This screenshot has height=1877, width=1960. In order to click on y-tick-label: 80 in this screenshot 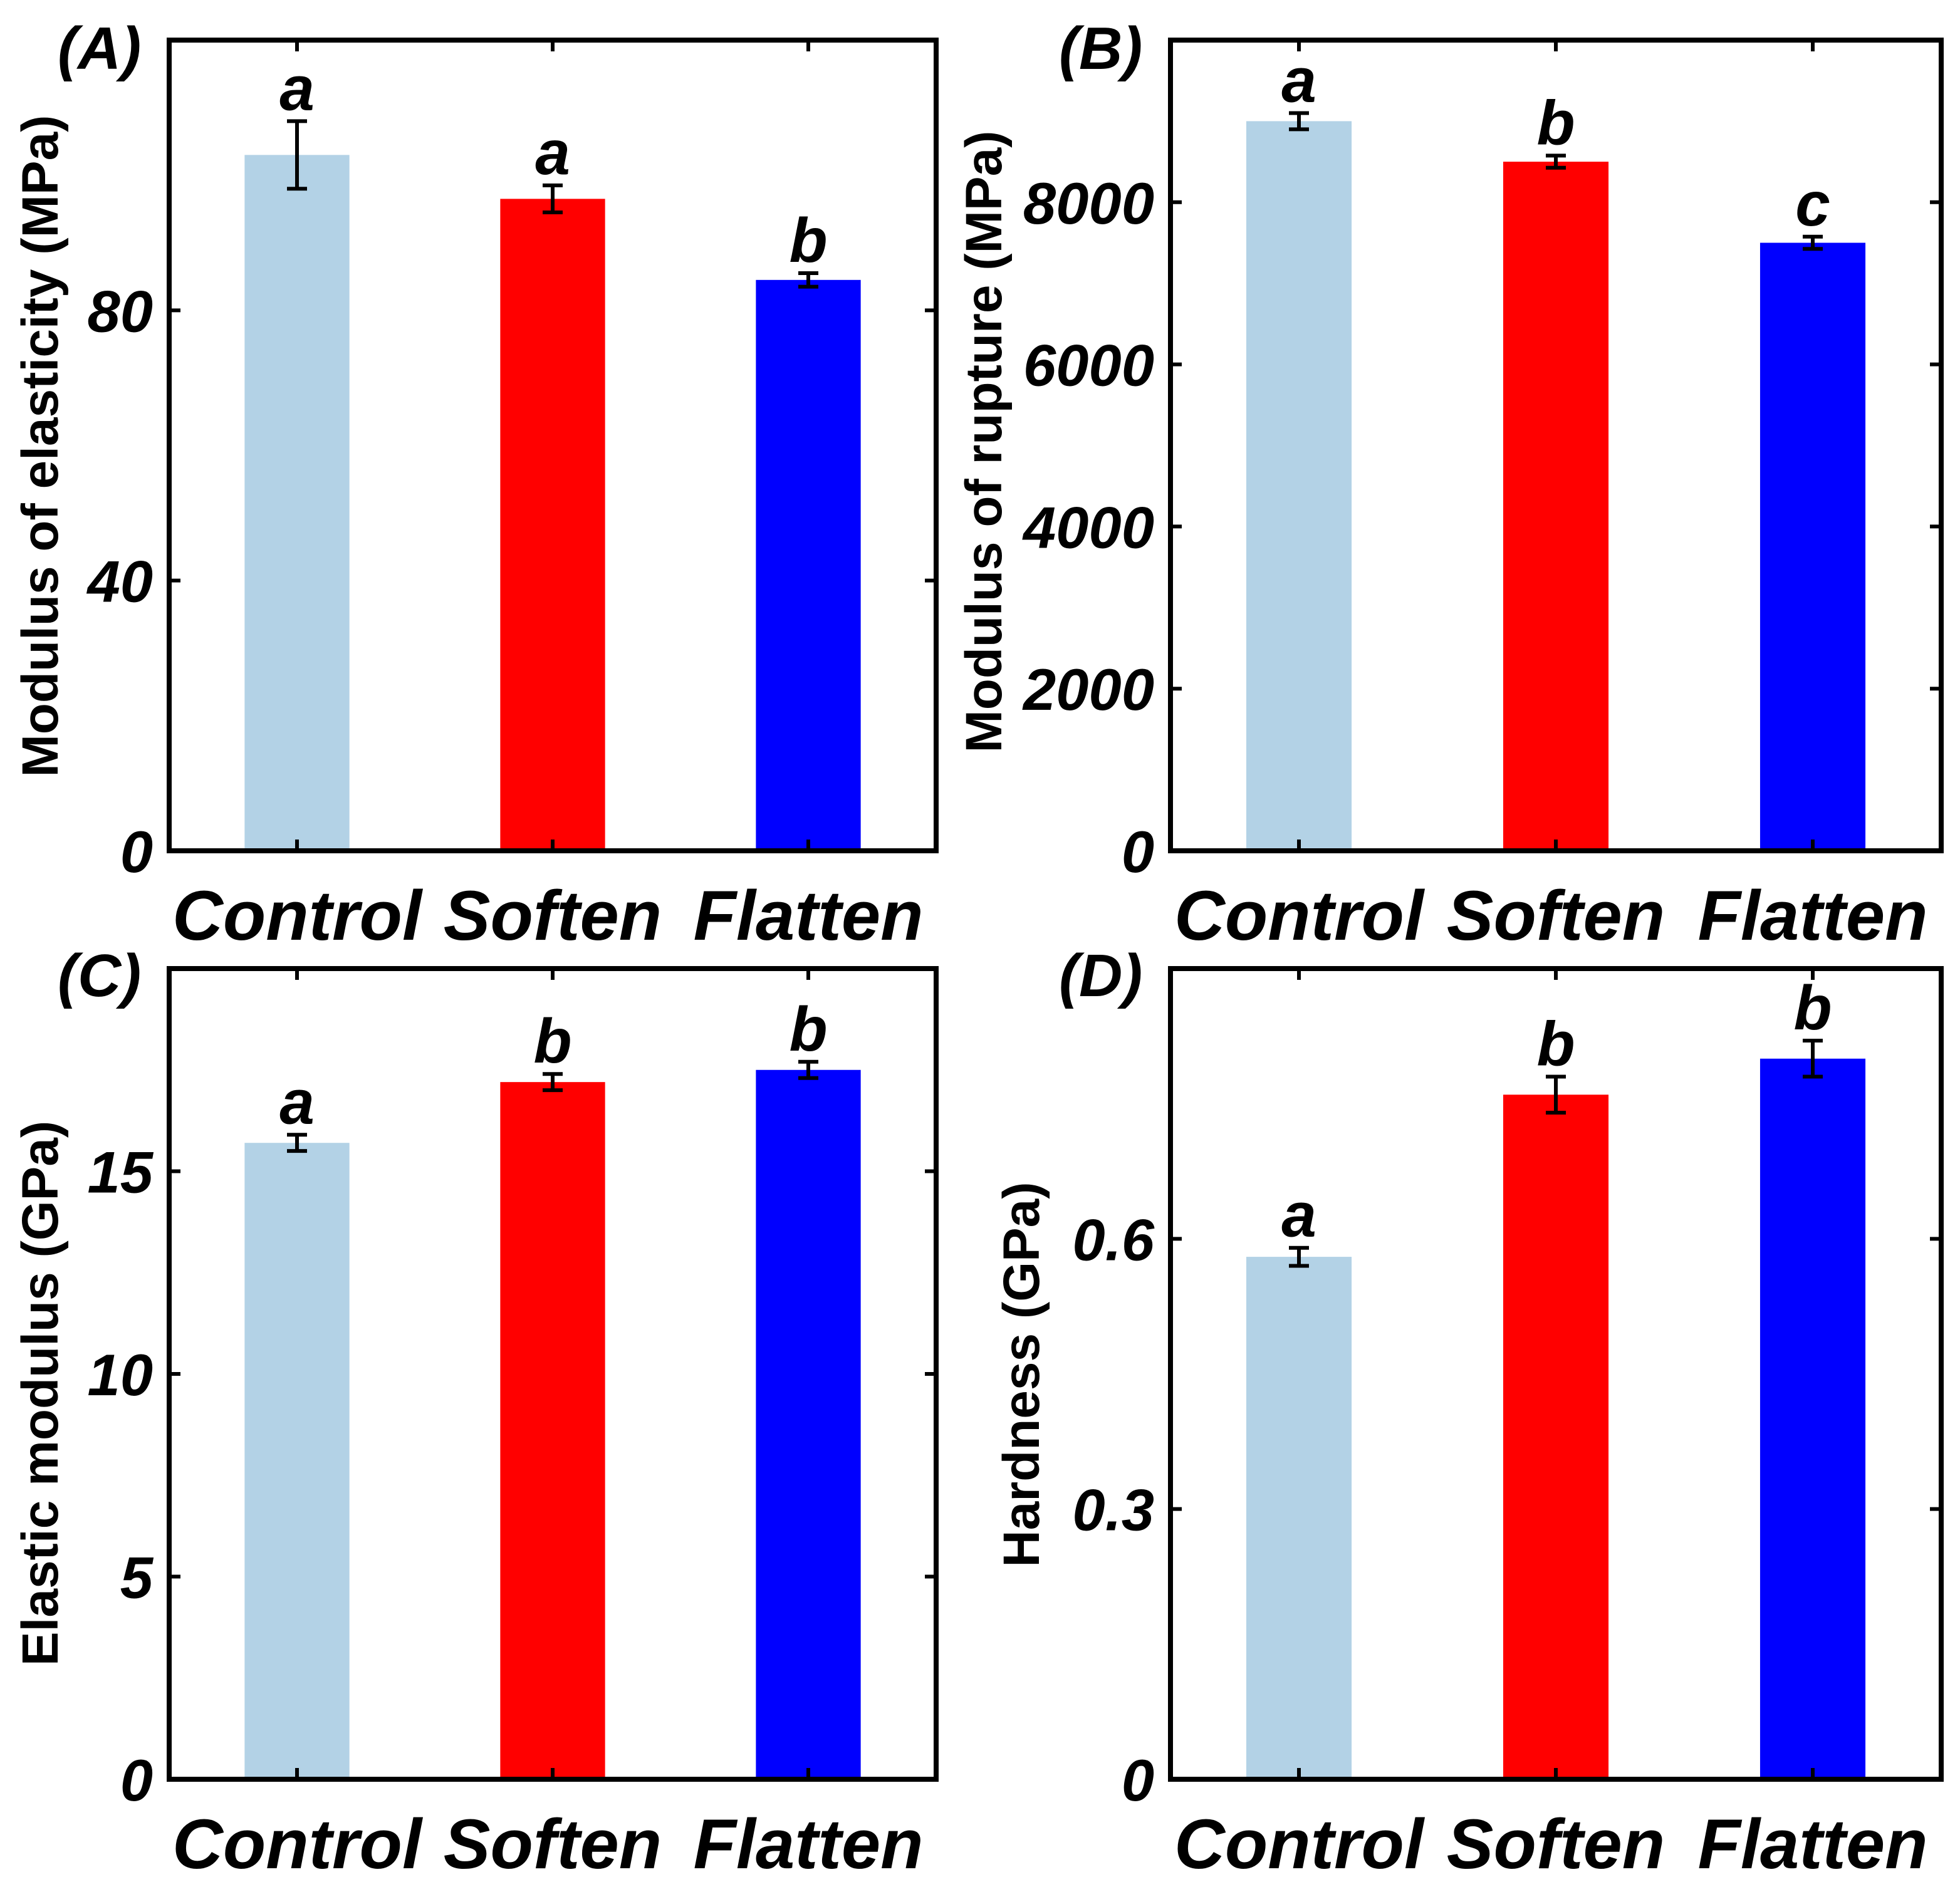, I will do `click(120, 311)`.